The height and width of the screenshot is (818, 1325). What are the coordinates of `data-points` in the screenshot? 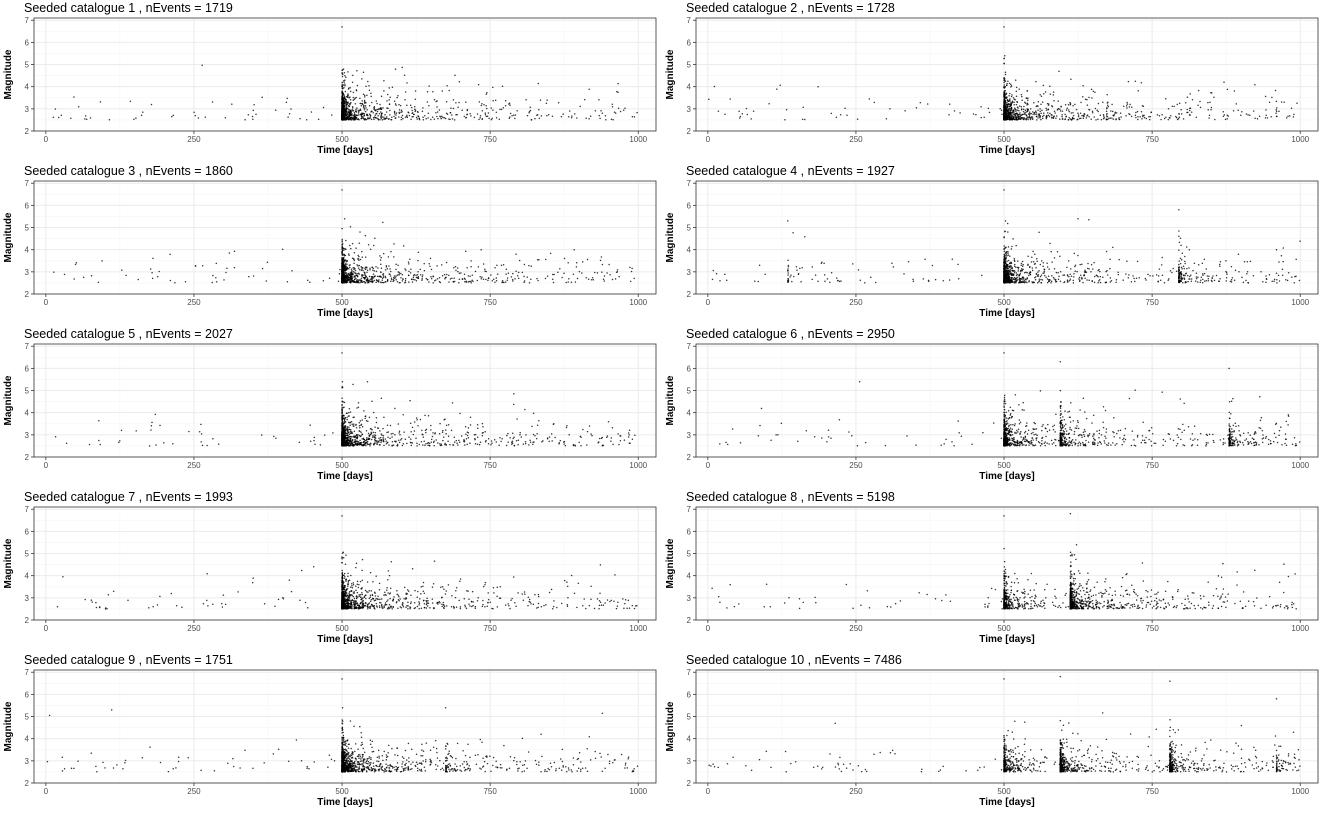 It's located at (345, 73).